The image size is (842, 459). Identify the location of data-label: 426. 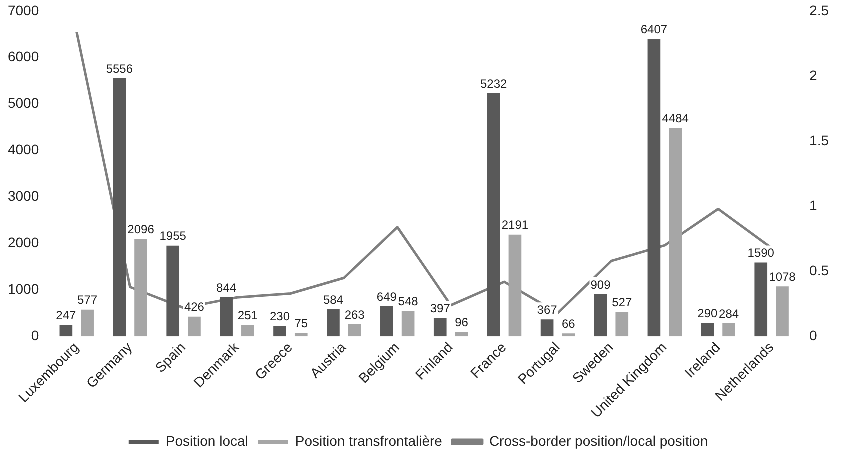
(194, 307).